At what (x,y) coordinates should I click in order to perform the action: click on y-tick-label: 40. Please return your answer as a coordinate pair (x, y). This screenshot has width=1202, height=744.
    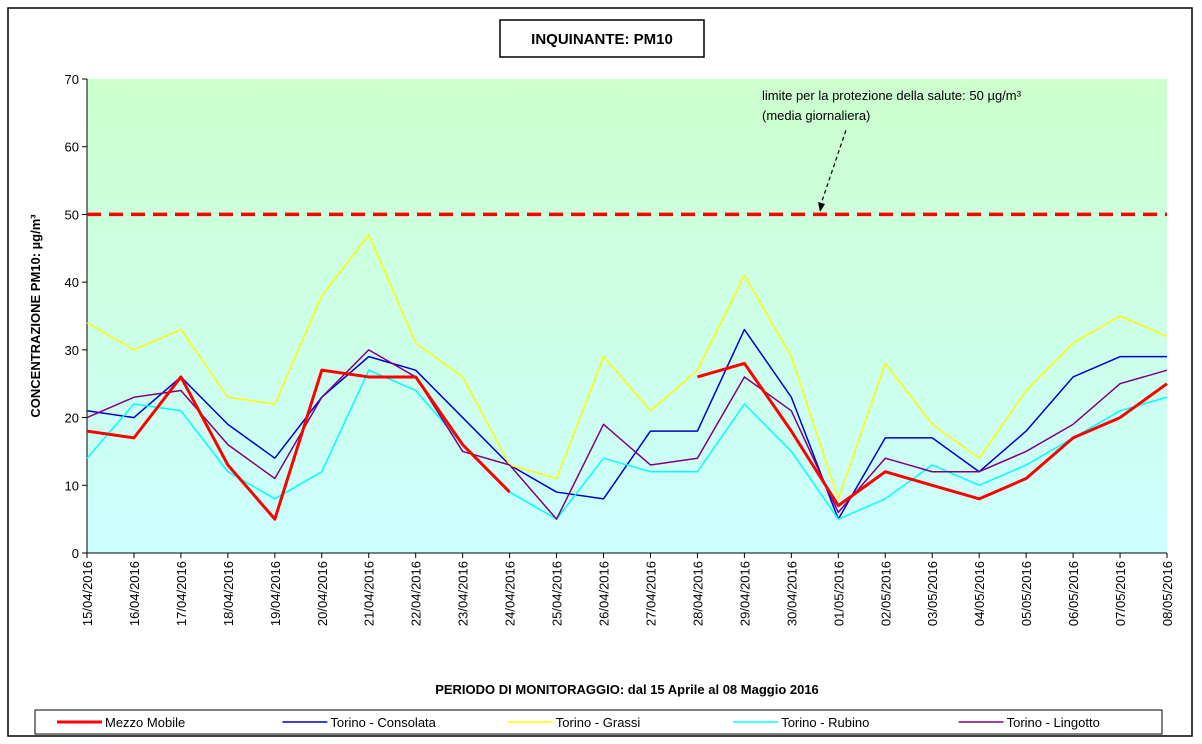
    Looking at the image, I should click on (72, 282).